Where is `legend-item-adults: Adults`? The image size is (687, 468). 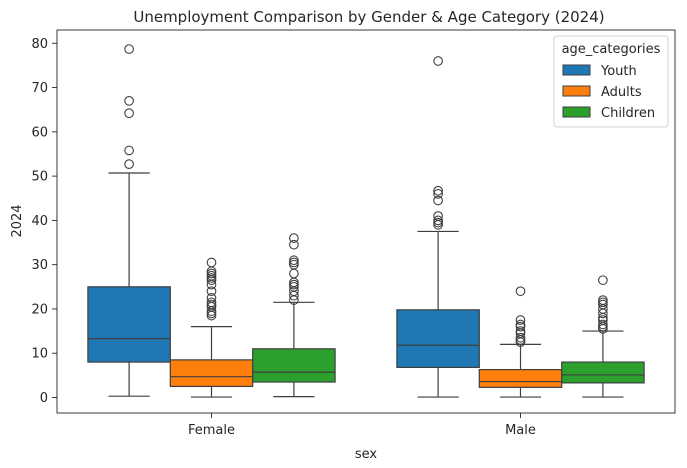
legend-item-adults: Adults is located at coordinates (602, 92).